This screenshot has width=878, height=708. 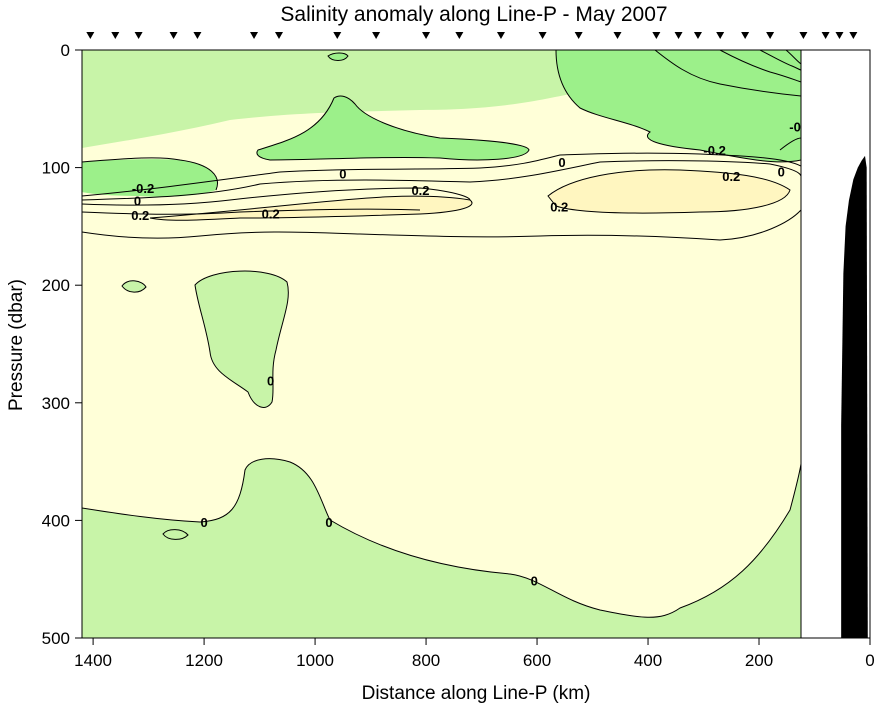 I want to click on region-strong-neg-east, so click(x=678, y=106).